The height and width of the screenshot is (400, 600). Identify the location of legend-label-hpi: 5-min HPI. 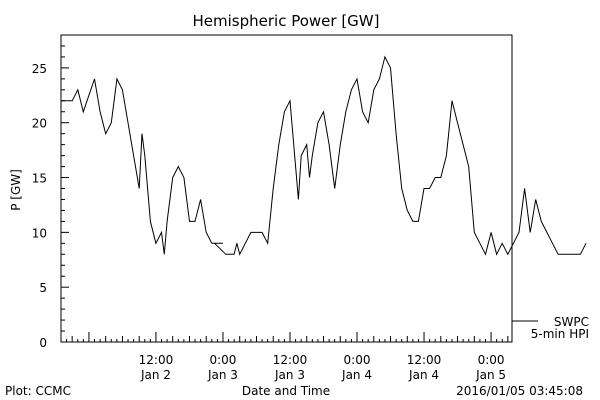
(560, 334).